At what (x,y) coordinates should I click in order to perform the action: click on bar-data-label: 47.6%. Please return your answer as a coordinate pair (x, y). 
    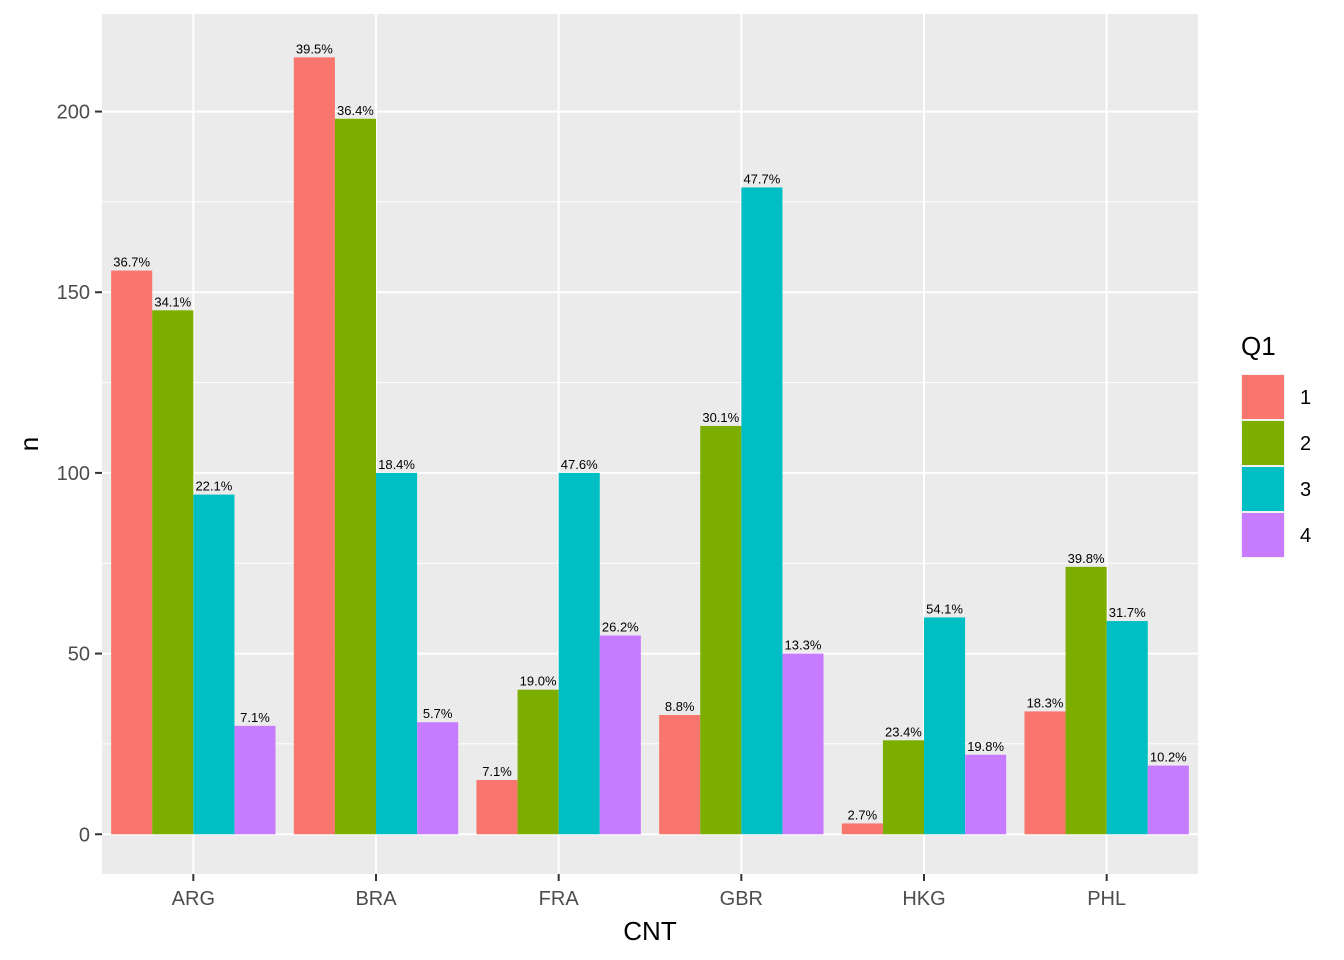
    Looking at the image, I should click on (579, 464).